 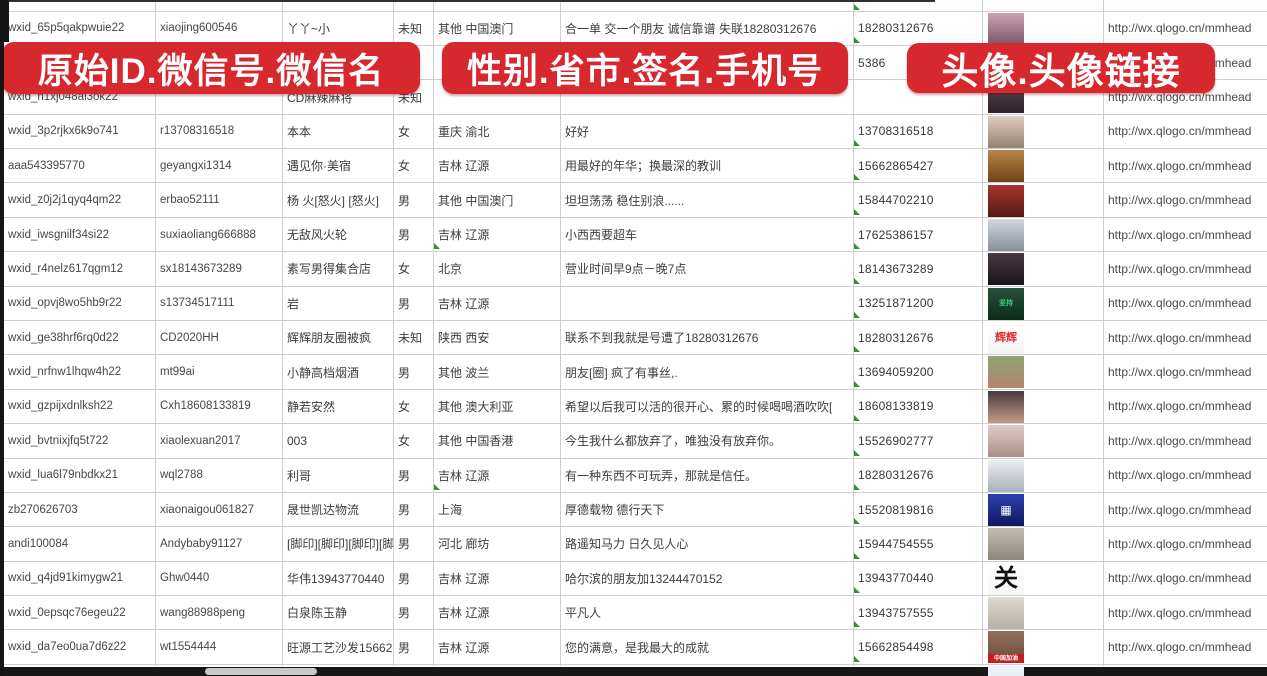 What do you see at coordinates (706, 303) in the screenshot?
I see `cell-signature` at bounding box center [706, 303].